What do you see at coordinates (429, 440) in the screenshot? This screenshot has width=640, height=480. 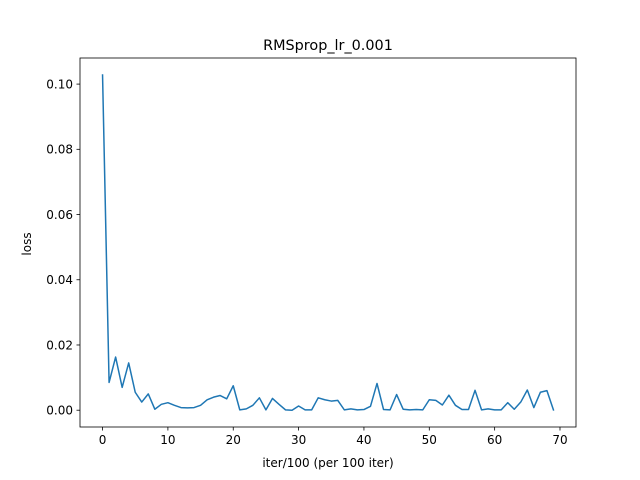 I see `x-tick-label: 50` at bounding box center [429, 440].